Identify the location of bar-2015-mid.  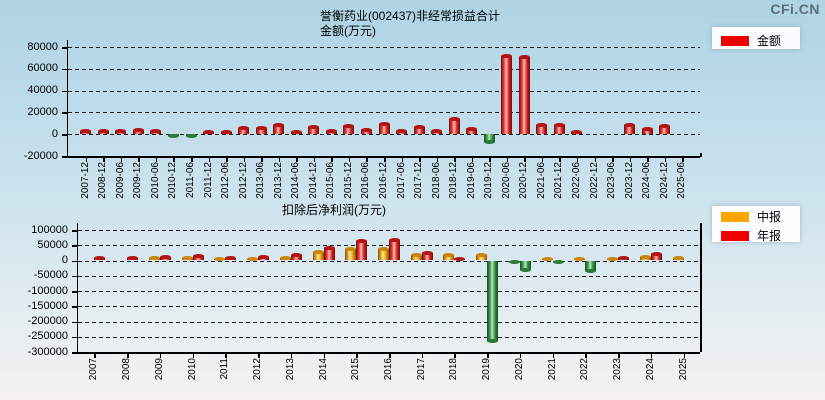
(351, 254).